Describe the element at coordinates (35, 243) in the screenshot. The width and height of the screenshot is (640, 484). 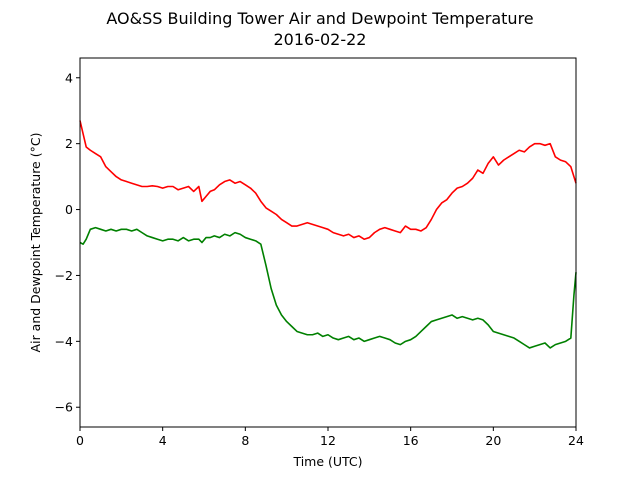
I see `y-axis-label: Air and Dewpoint Temperature (°C)` at that location.